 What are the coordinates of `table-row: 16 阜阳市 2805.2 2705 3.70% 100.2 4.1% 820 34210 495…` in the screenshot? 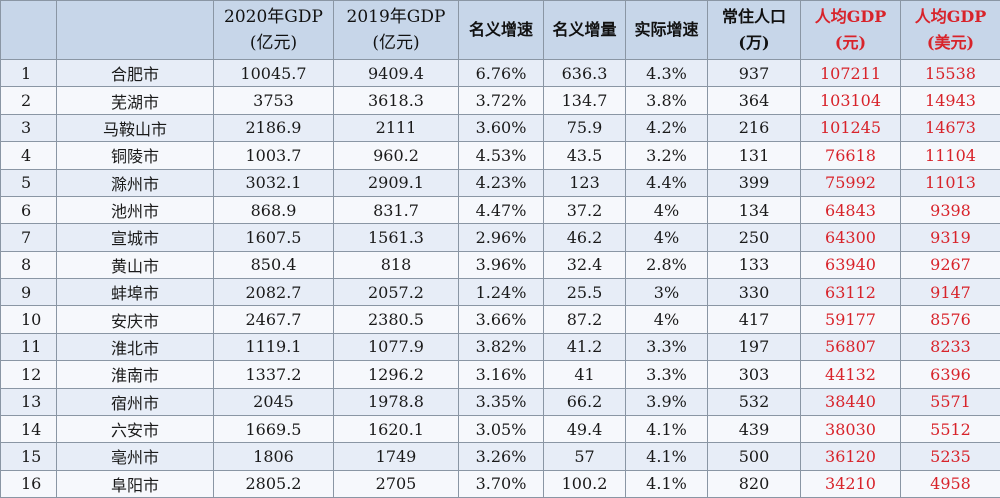 It's located at (500, 483).